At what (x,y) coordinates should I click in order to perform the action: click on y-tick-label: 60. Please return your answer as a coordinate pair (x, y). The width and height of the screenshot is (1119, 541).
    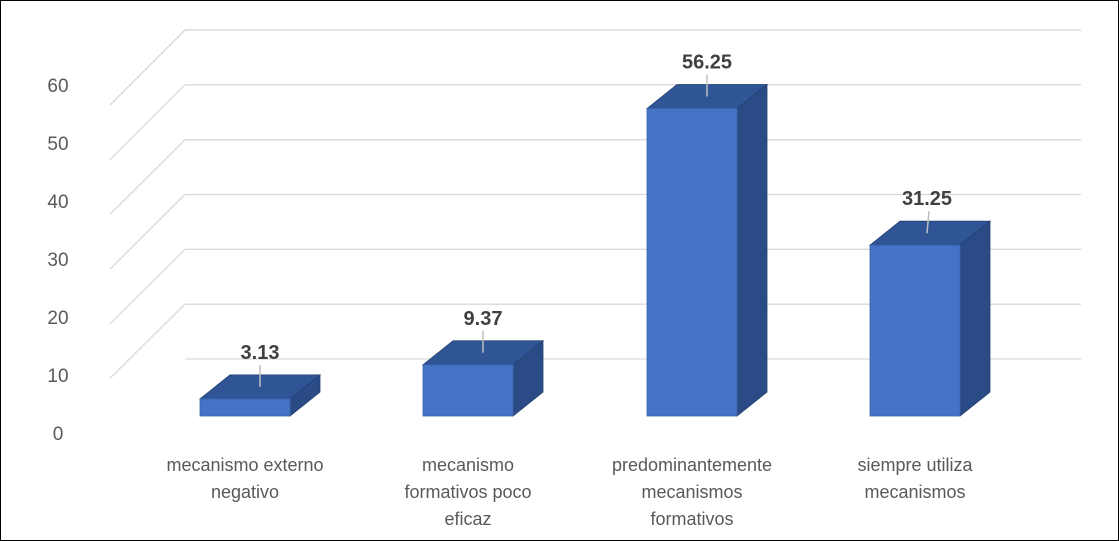
    Looking at the image, I should click on (57, 86).